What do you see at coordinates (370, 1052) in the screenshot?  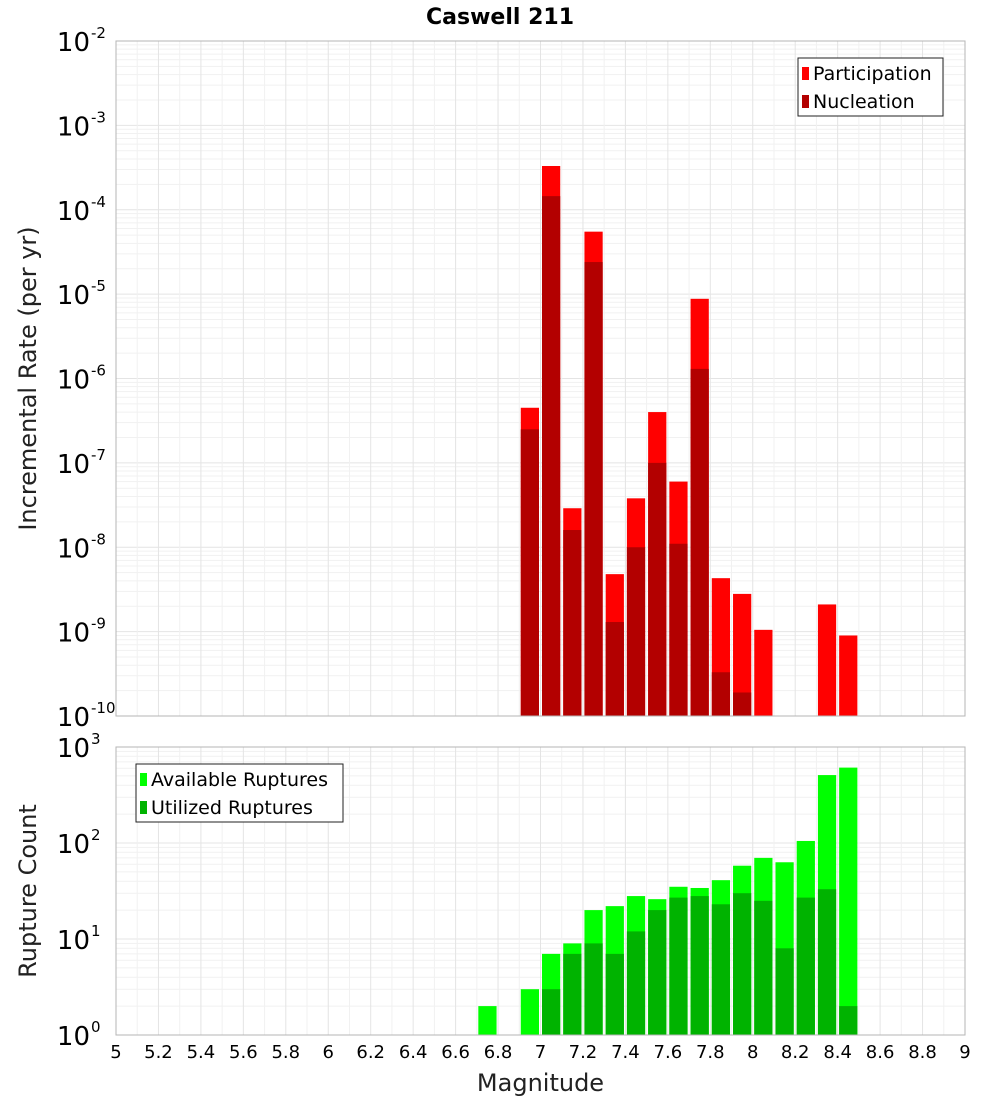 I see `x-tick-label: 6.2` at bounding box center [370, 1052].